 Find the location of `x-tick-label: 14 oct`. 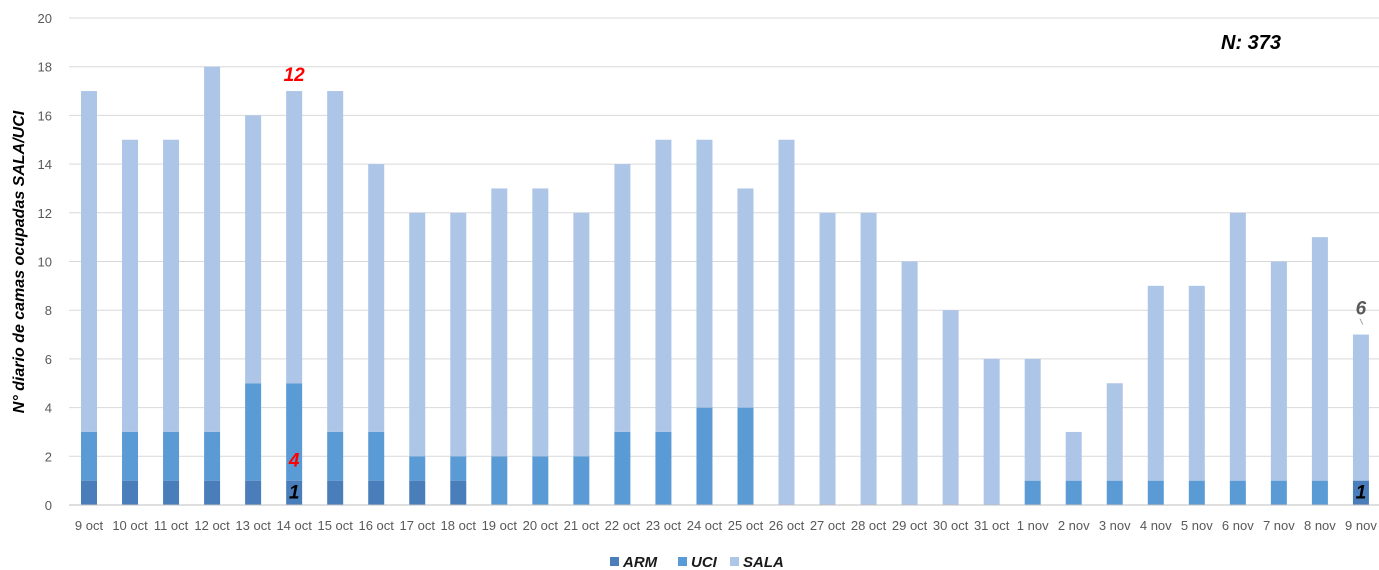

x-tick-label: 14 oct is located at coordinates (294, 525).